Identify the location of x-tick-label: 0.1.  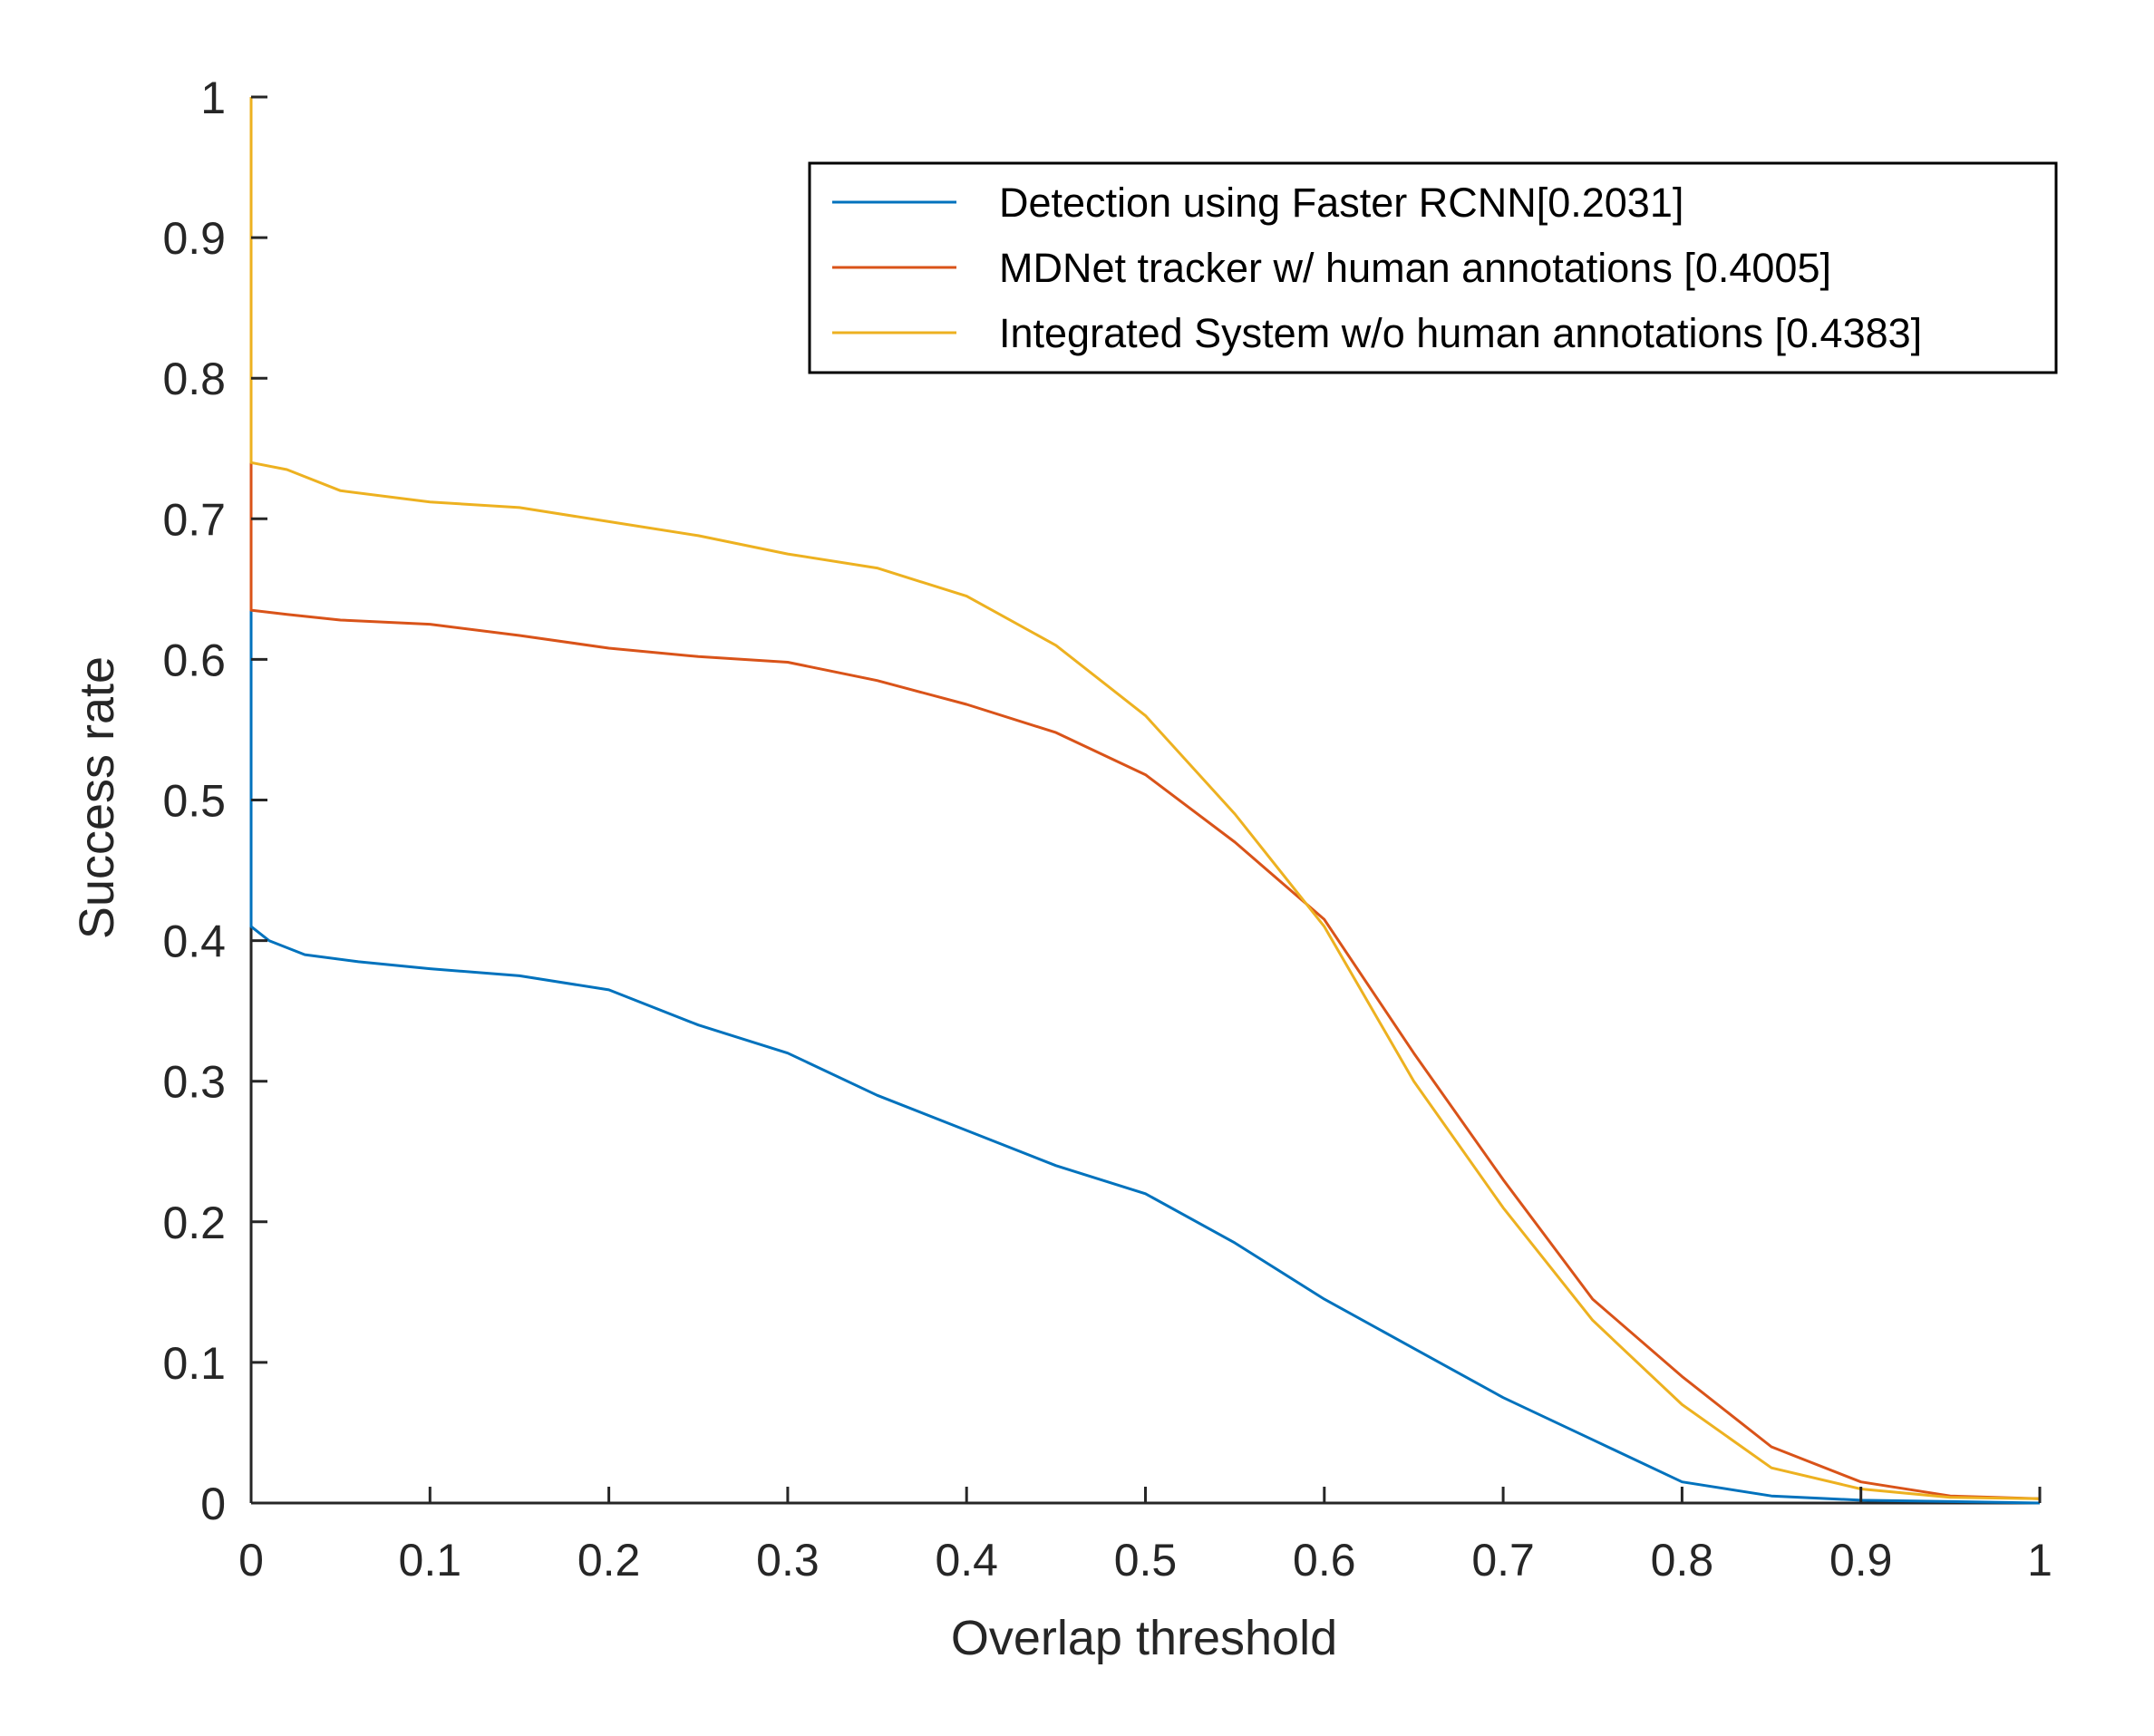
(430, 1560).